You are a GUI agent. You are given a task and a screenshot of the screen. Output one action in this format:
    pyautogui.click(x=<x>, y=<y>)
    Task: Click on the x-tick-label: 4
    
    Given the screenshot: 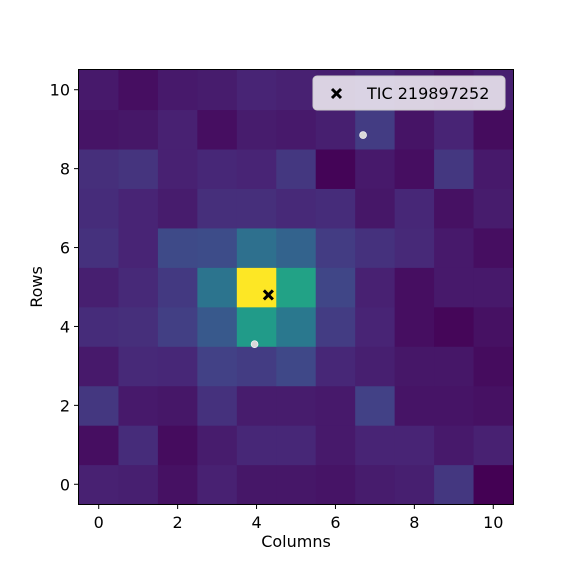 What is the action you would take?
    pyautogui.click(x=256, y=522)
    